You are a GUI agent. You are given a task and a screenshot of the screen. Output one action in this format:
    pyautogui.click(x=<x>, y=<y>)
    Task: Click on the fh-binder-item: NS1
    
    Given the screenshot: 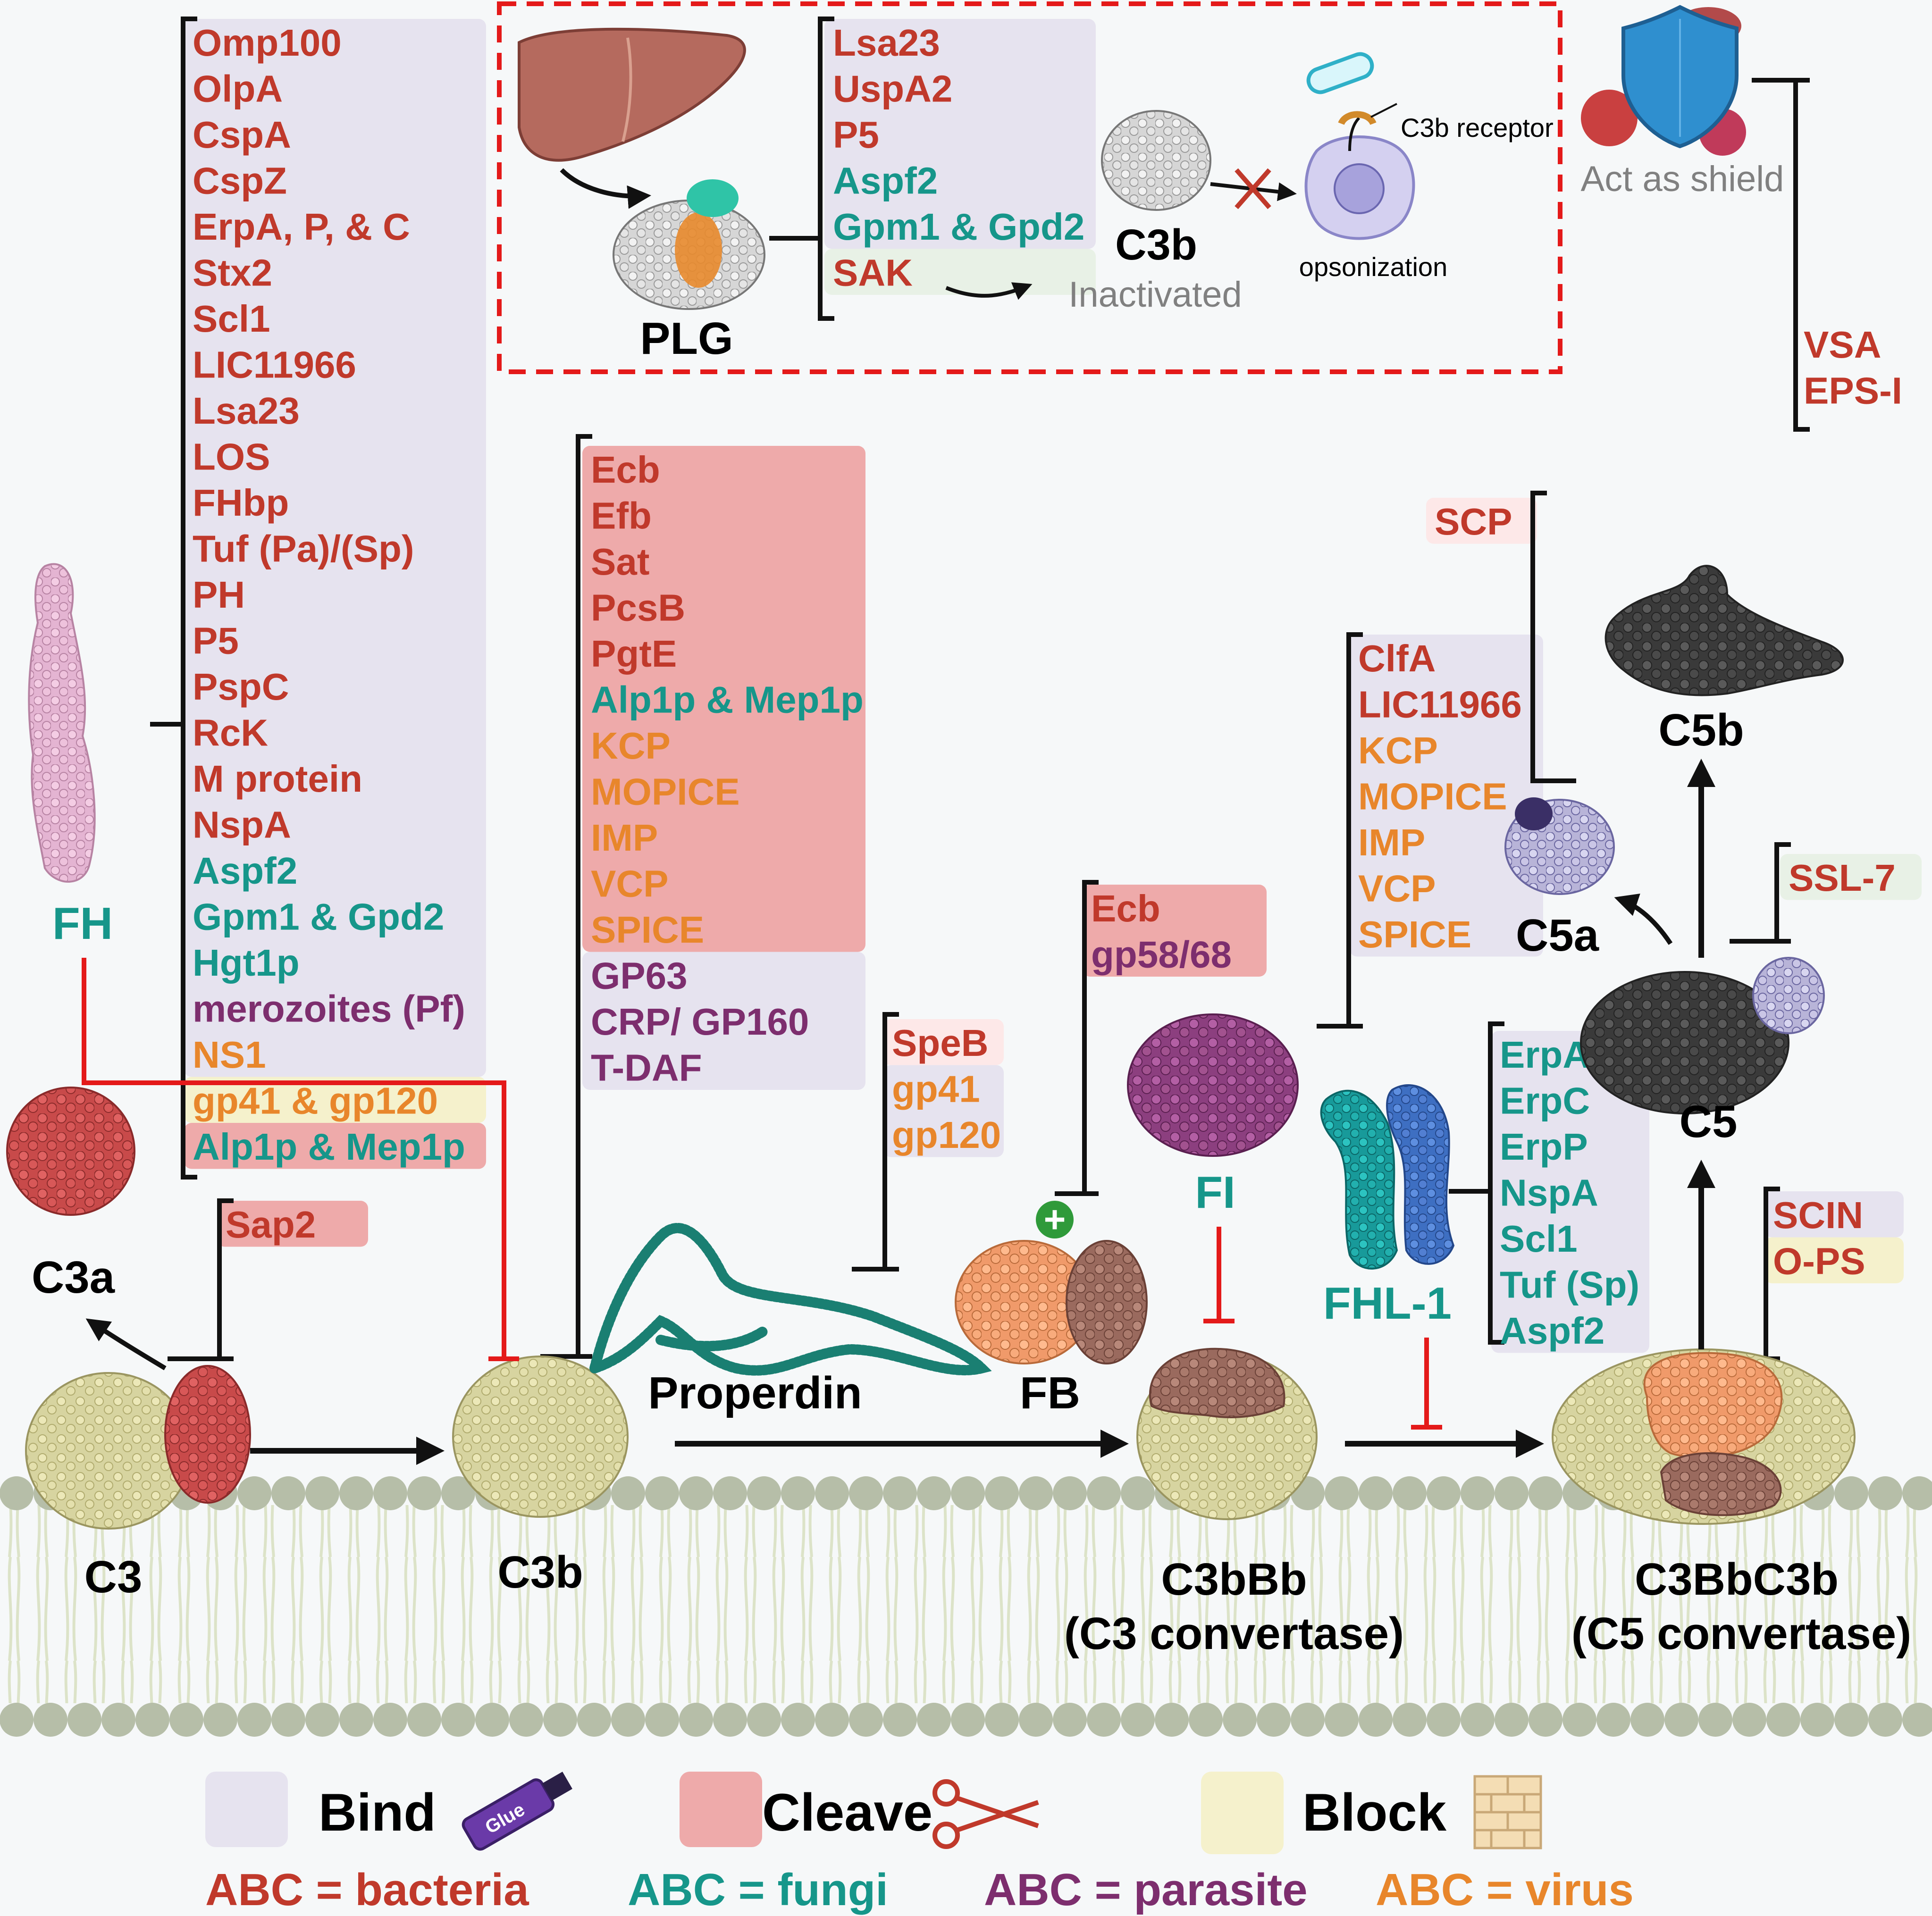 What is the action you would take?
    pyautogui.click(x=229, y=1055)
    